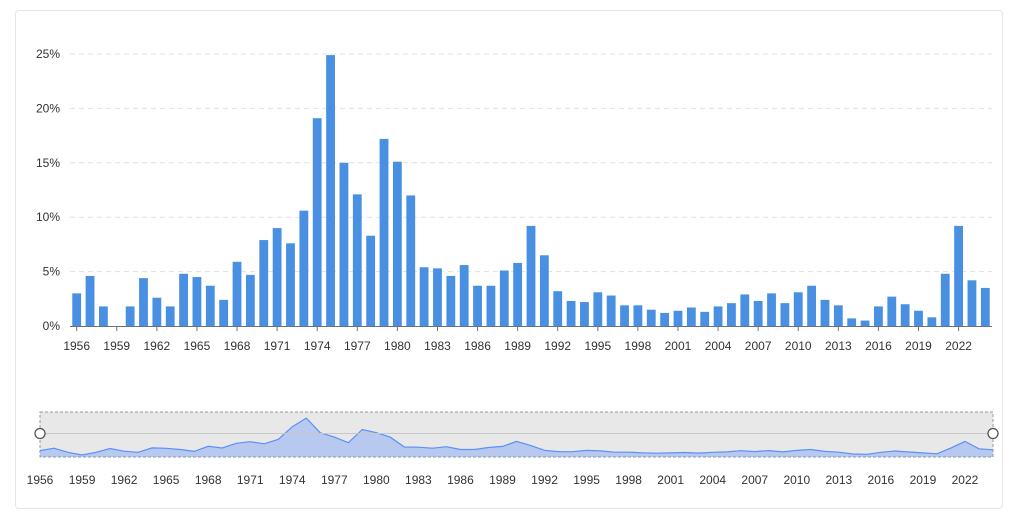 This screenshot has width=1023, height=525. Describe the element at coordinates (48, 163) in the screenshot. I see `y-tick-label: 15%` at that location.